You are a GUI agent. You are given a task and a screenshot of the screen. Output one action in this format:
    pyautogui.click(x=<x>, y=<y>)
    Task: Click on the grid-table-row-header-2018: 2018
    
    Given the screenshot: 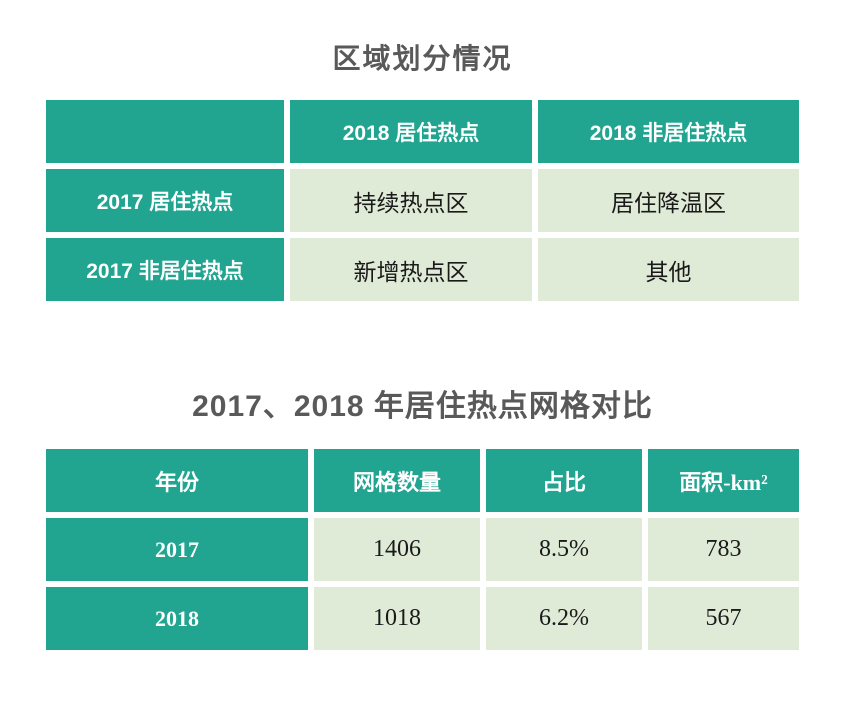 What is the action you would take?
    pyautogui.click(x=177, y=618)
    